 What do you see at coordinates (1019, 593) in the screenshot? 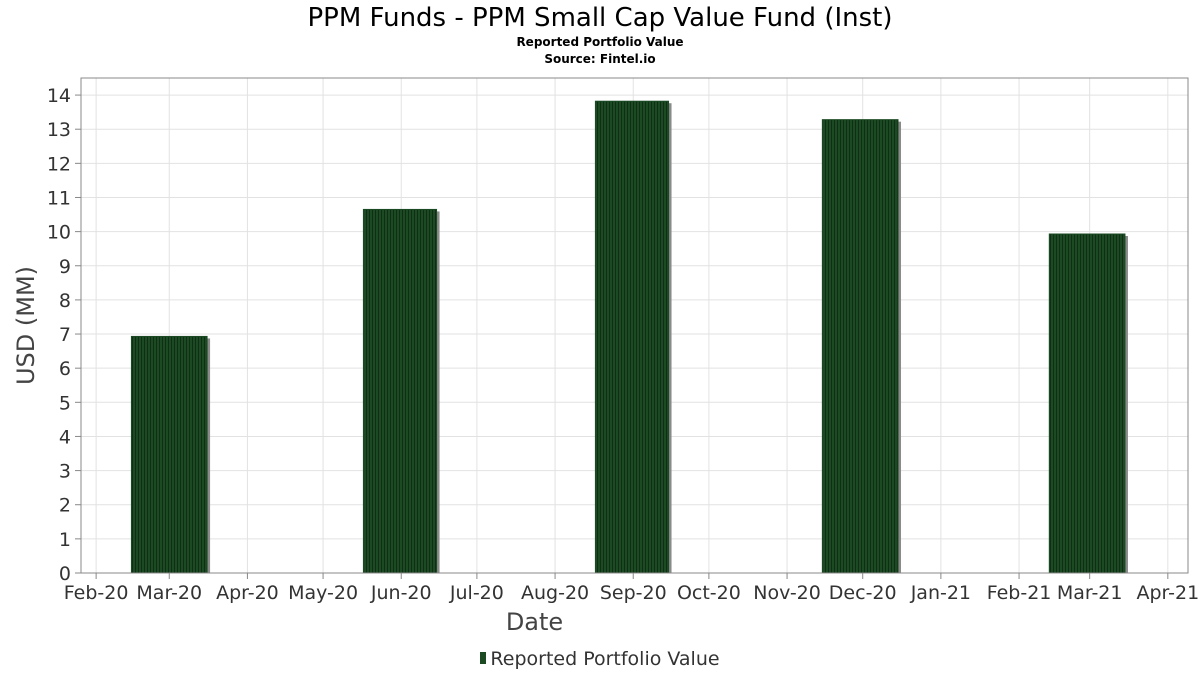
I see `x-tick-label: Feb-21` at bounding box center [1019, 593].